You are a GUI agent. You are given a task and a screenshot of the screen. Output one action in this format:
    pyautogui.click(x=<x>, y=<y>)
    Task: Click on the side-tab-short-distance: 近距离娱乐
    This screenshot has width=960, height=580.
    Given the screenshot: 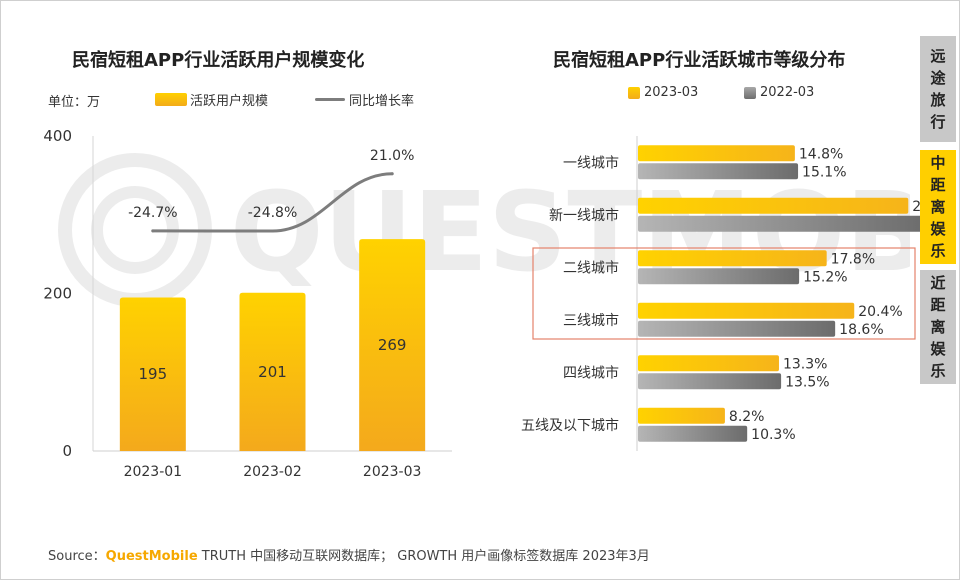 What is the action you would take?
    pyautogui.click(x=938, y=327)
    